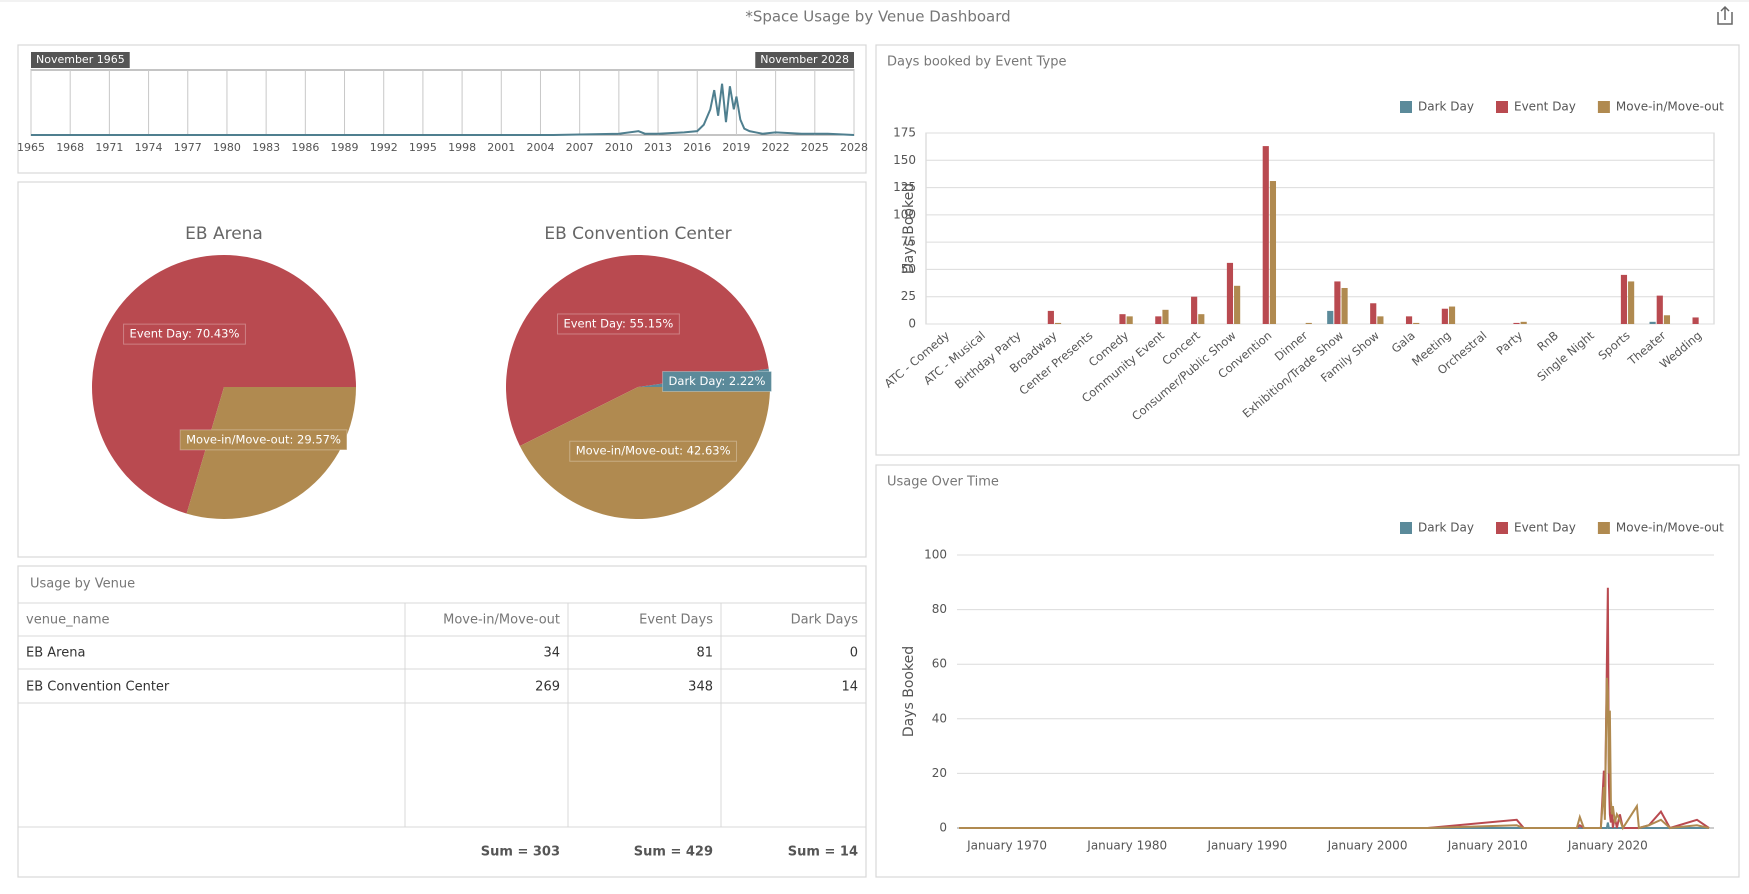 The width and height of the screenshot is (1749, 894). I want to click on x-tick-label: 2010, so click(619, 147).